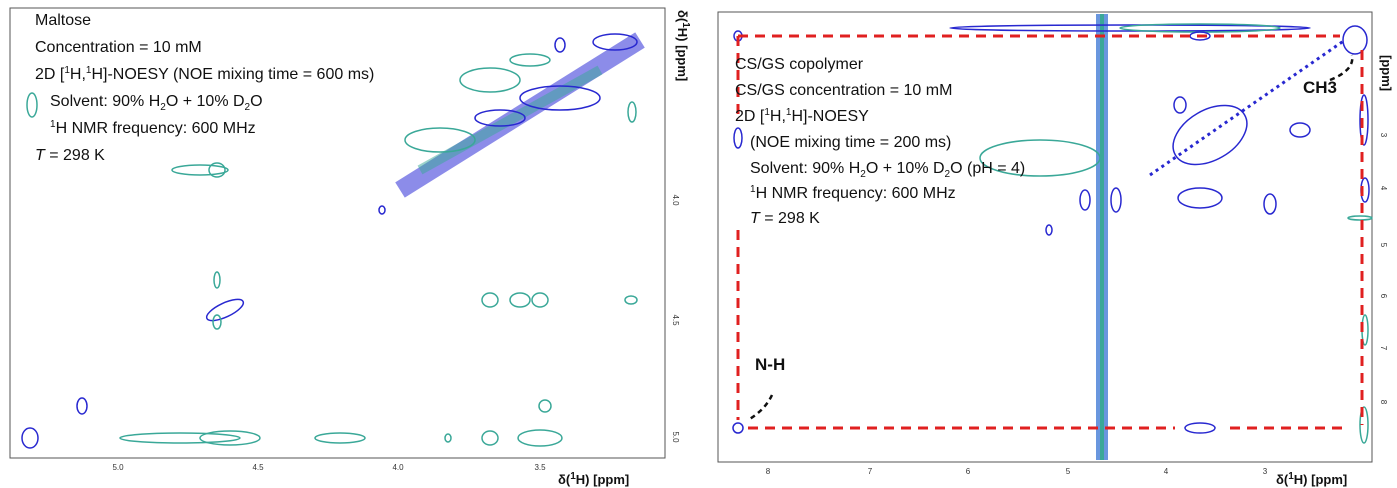  What do you see at coordinates (1383, 402) in the screenshot?
I see `y-tick-label: 8` at bounding box center [1383, 402].